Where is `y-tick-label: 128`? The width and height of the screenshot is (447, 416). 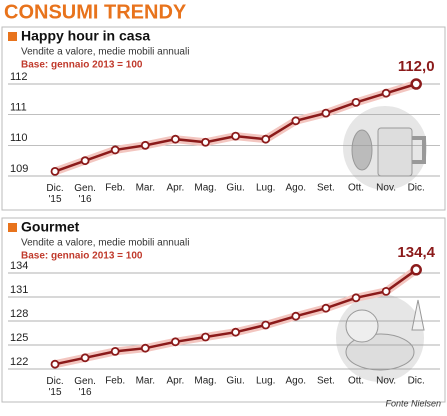
y-tick-label: 128 is located at coordinates (19, 314).